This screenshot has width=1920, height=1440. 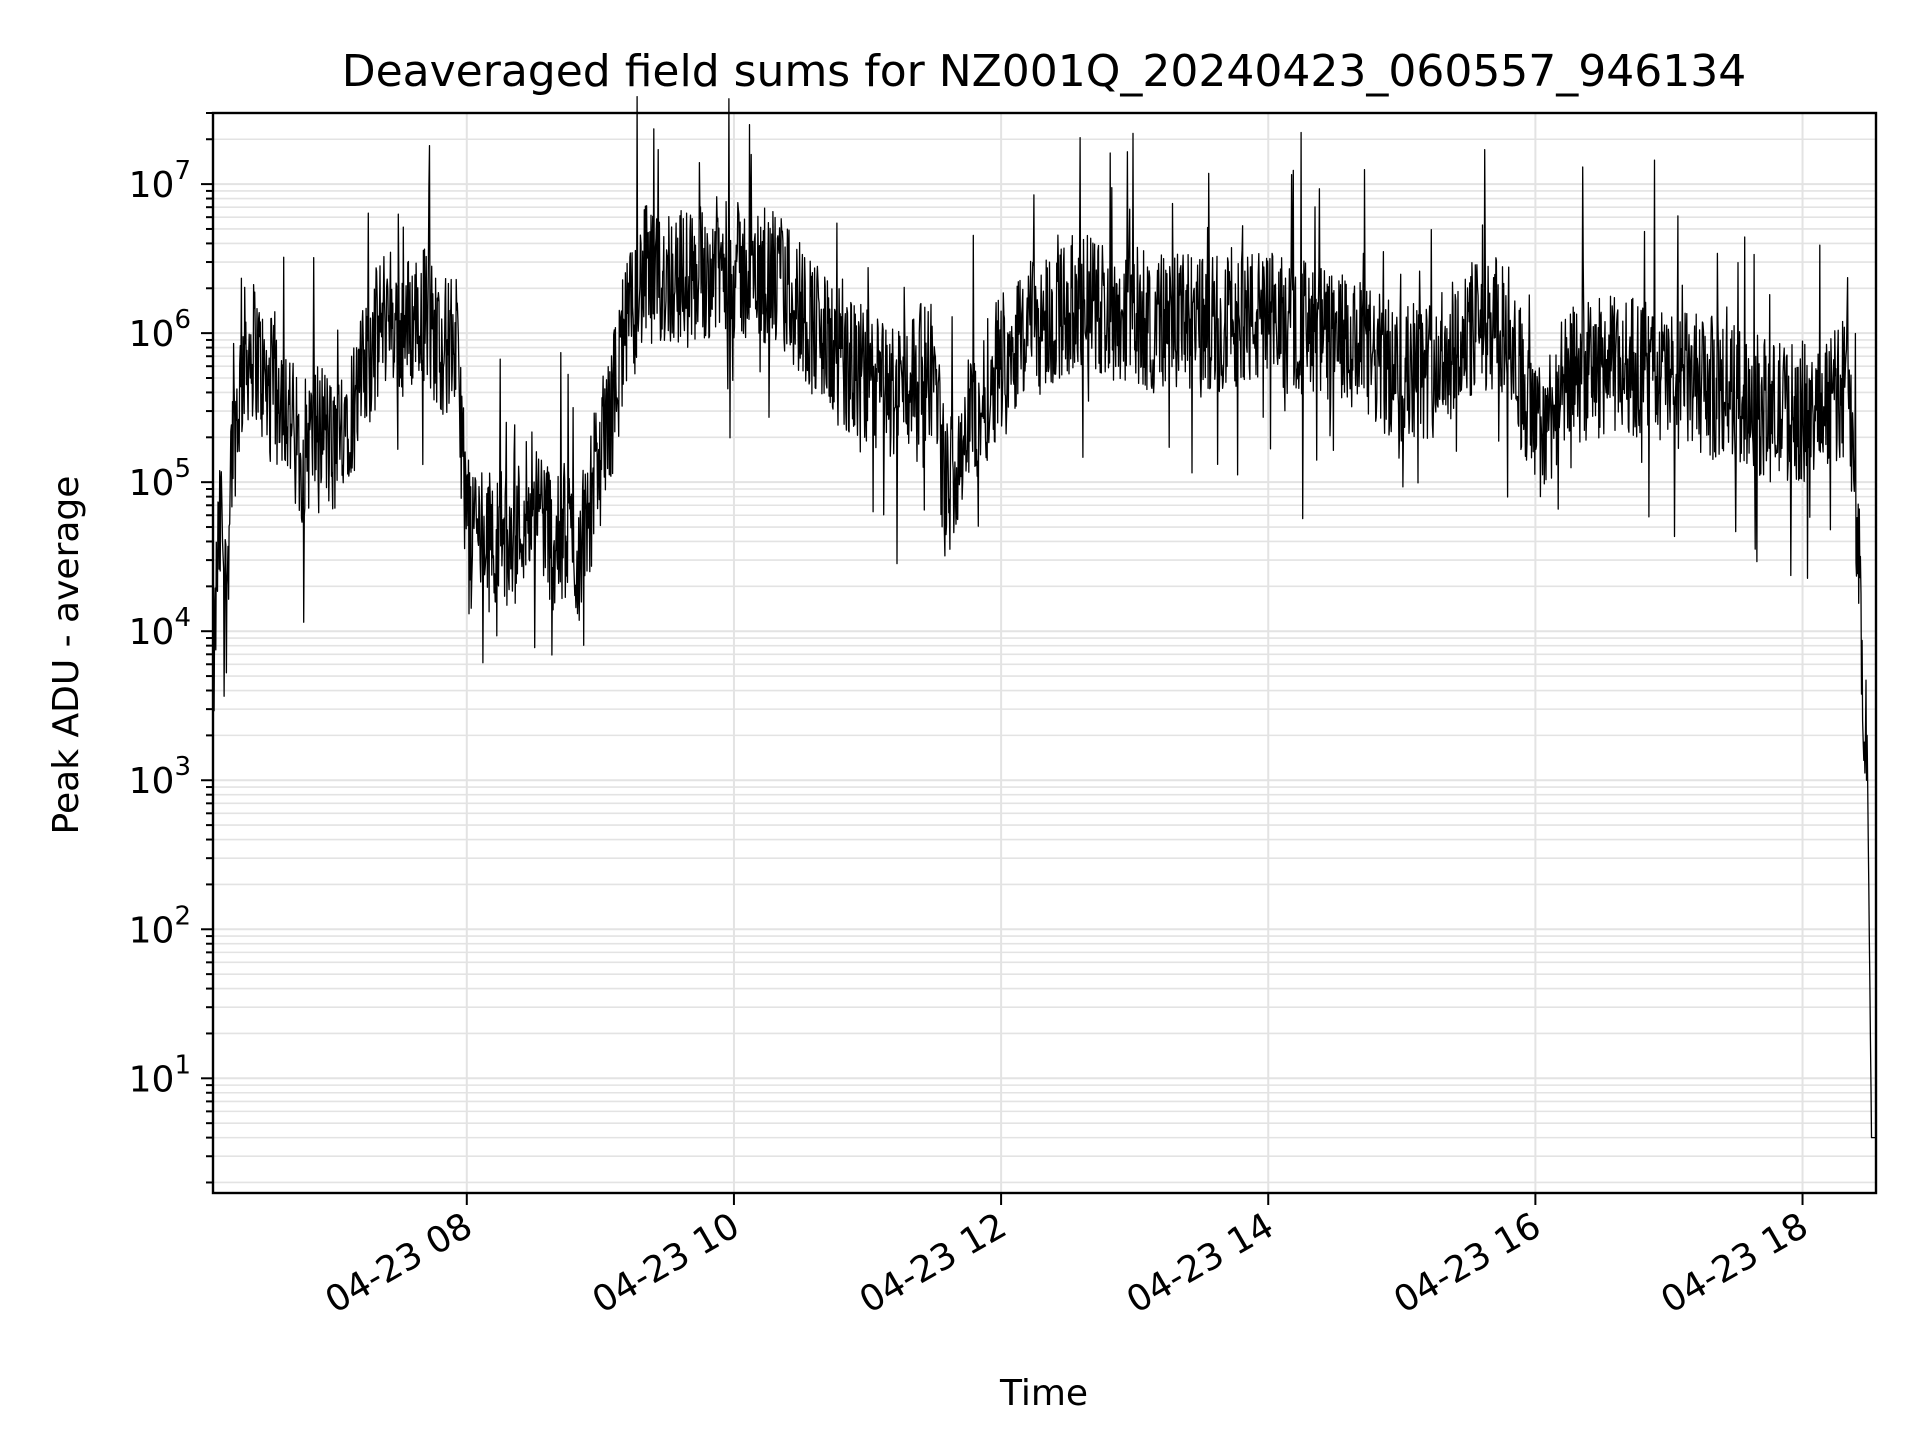 I want to click on y-tick-label-exponent: 5, so click(x=182, y=469).